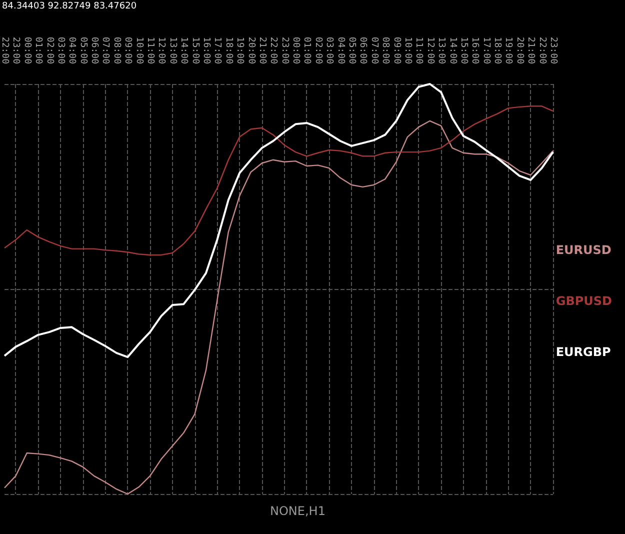 The image size is (625, 534). Describe the element at coordinates (584, 352) in the screenshot. I see `text: EURGBP` at that location.